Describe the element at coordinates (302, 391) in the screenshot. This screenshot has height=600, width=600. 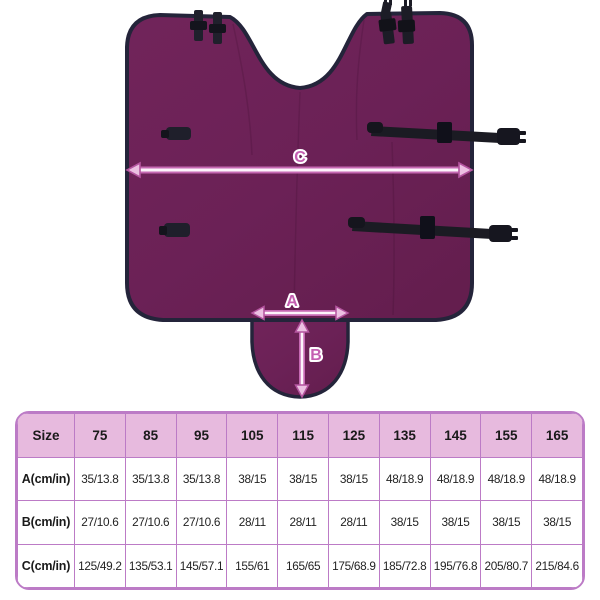
I see `arrowhead-down-icon` at that location.